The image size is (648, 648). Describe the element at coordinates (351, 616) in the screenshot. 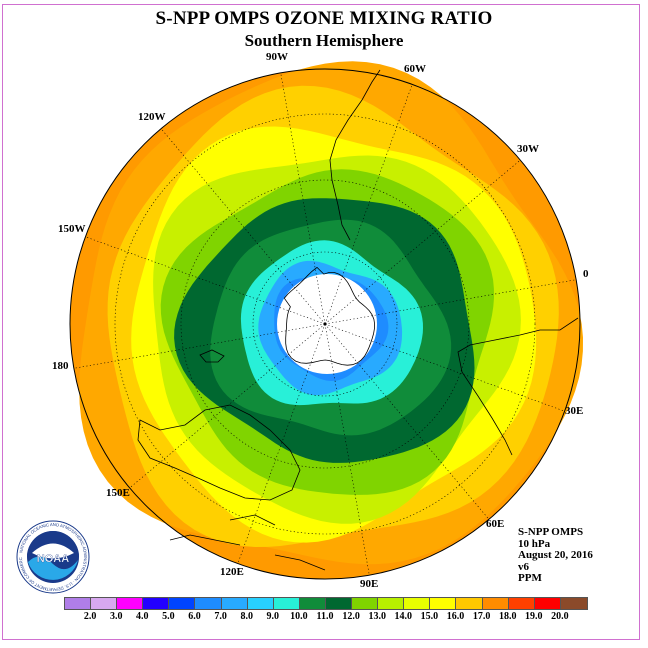

I see `color-tick-label: 12.0` at that location.